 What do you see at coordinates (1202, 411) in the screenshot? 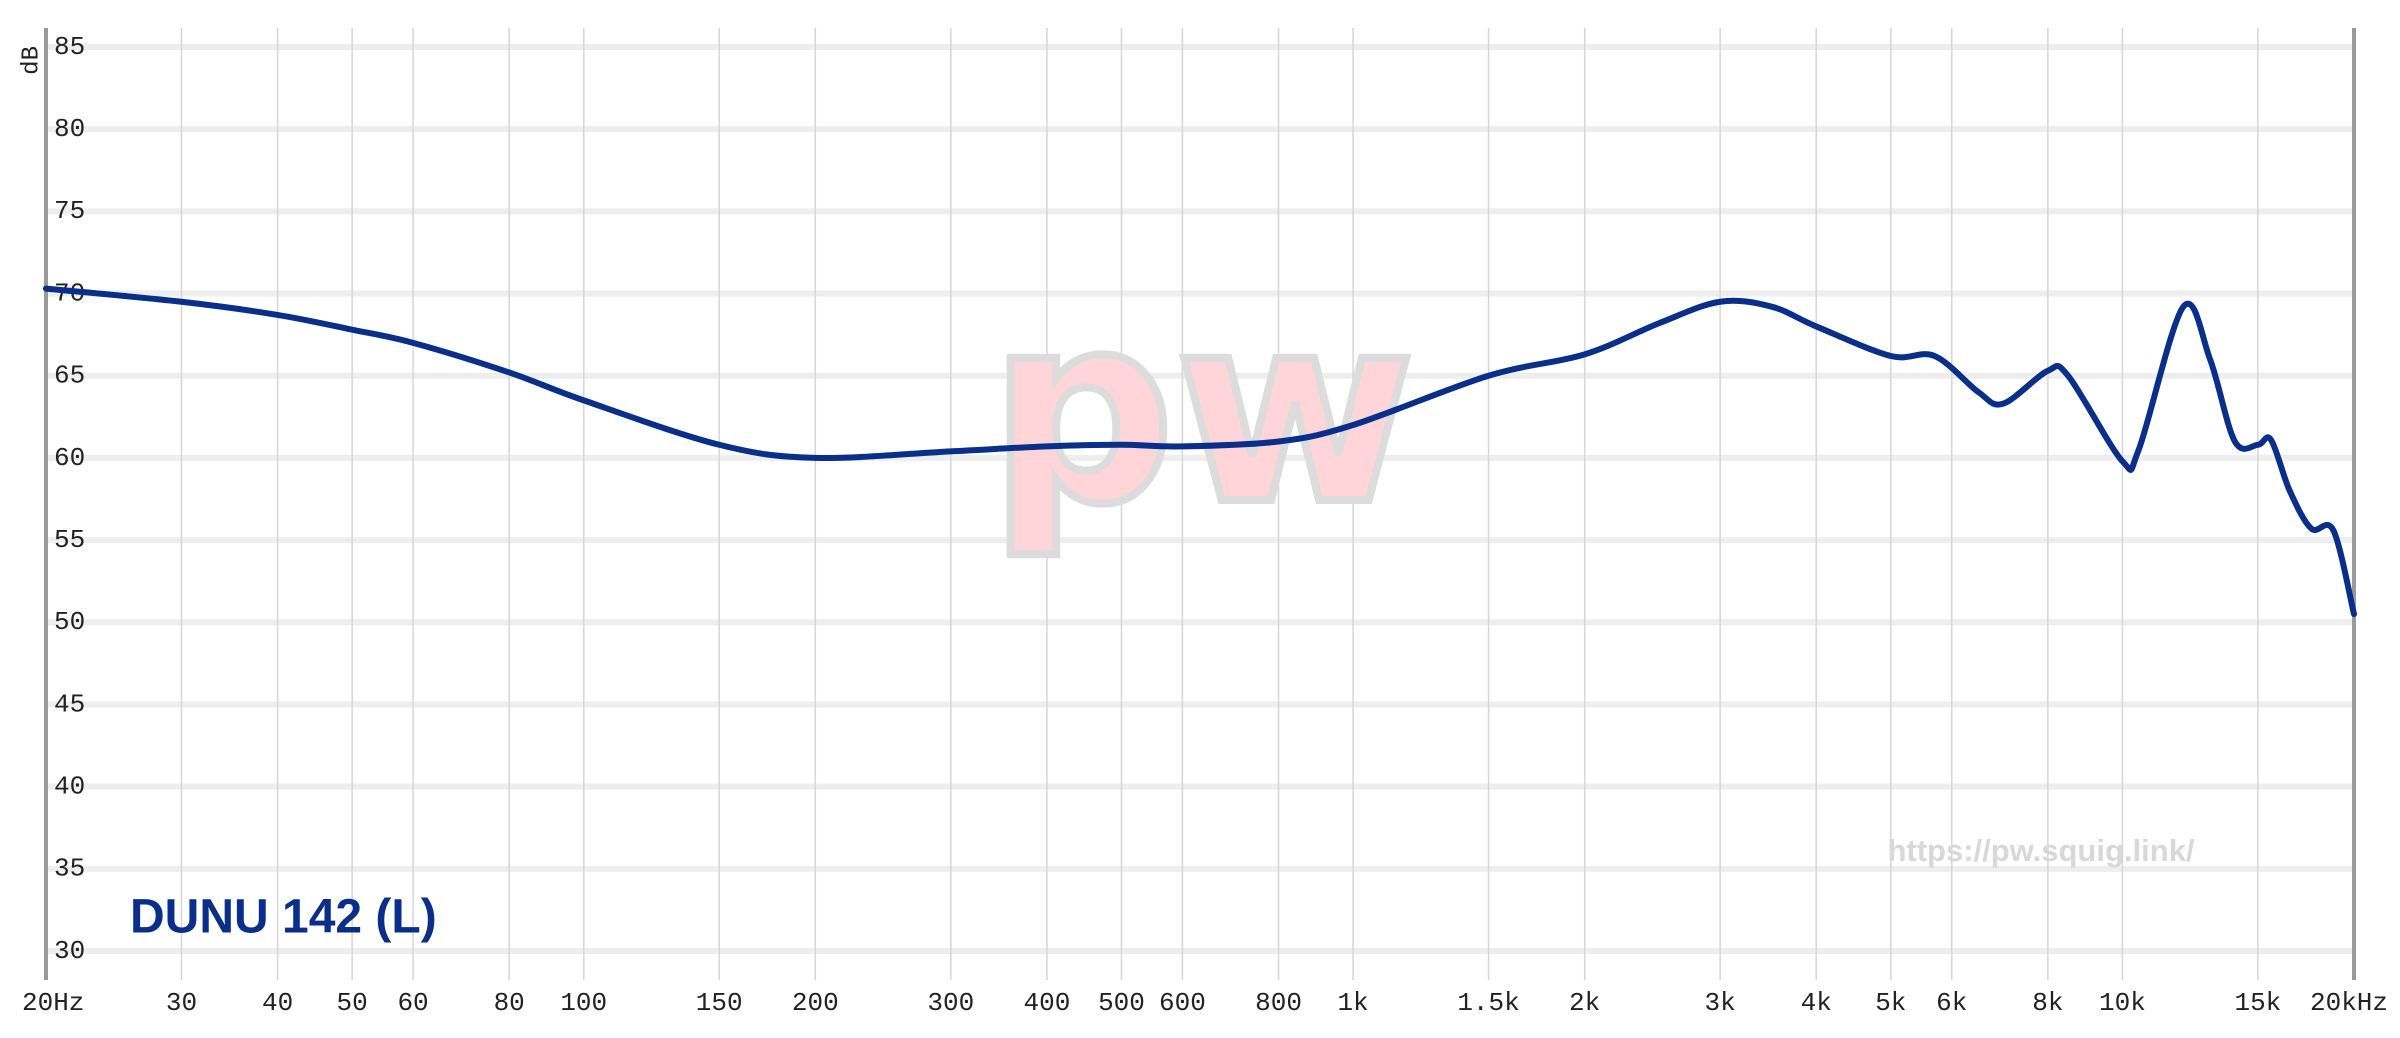
I see `watermark-logo: pw` at bounding box center [1202, 411].